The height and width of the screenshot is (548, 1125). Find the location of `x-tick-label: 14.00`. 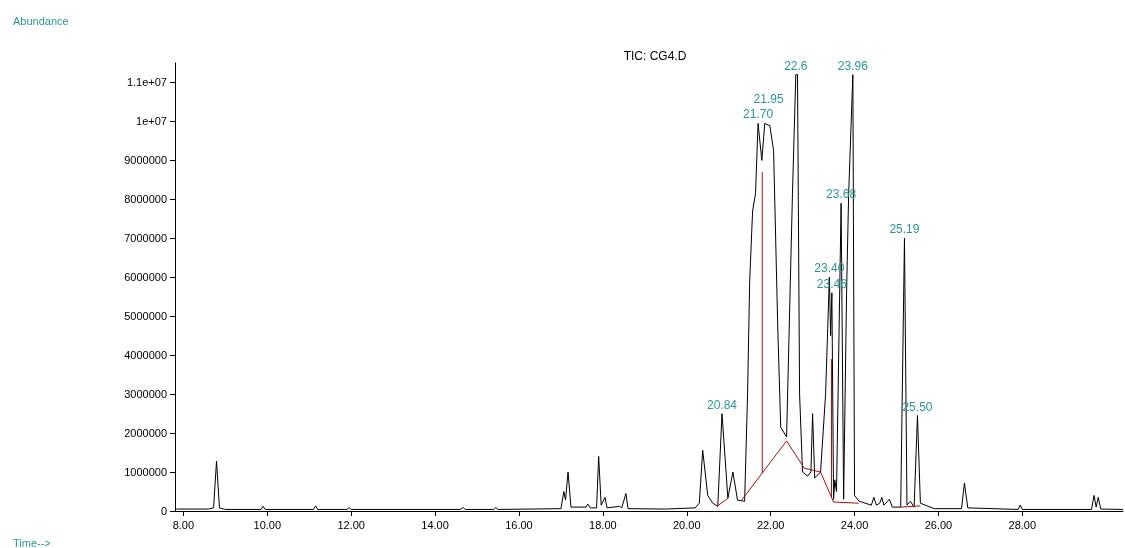

x-tick-label: 14.00 is located at coordinates (435, 524).